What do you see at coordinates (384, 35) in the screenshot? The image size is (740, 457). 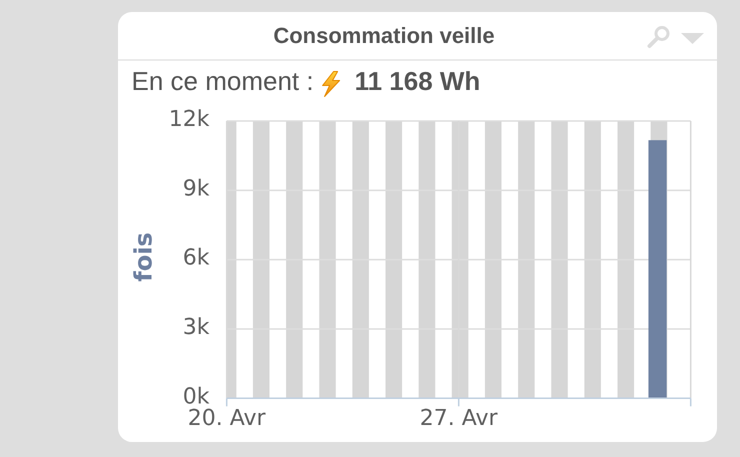 I see `chart-title: Consommation veille` at bounding box center [384, 35].